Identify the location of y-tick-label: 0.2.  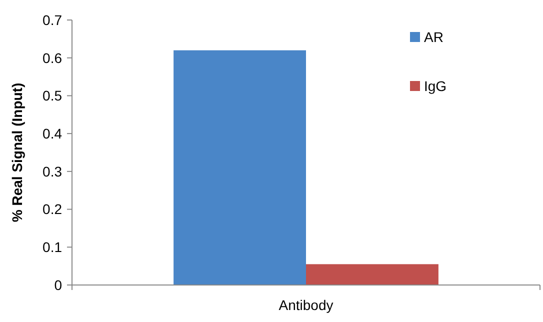
(52, 209).